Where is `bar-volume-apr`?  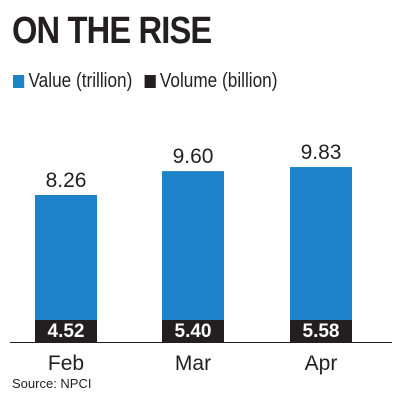 bar-volume-apr is located at coordinates (321, 331).